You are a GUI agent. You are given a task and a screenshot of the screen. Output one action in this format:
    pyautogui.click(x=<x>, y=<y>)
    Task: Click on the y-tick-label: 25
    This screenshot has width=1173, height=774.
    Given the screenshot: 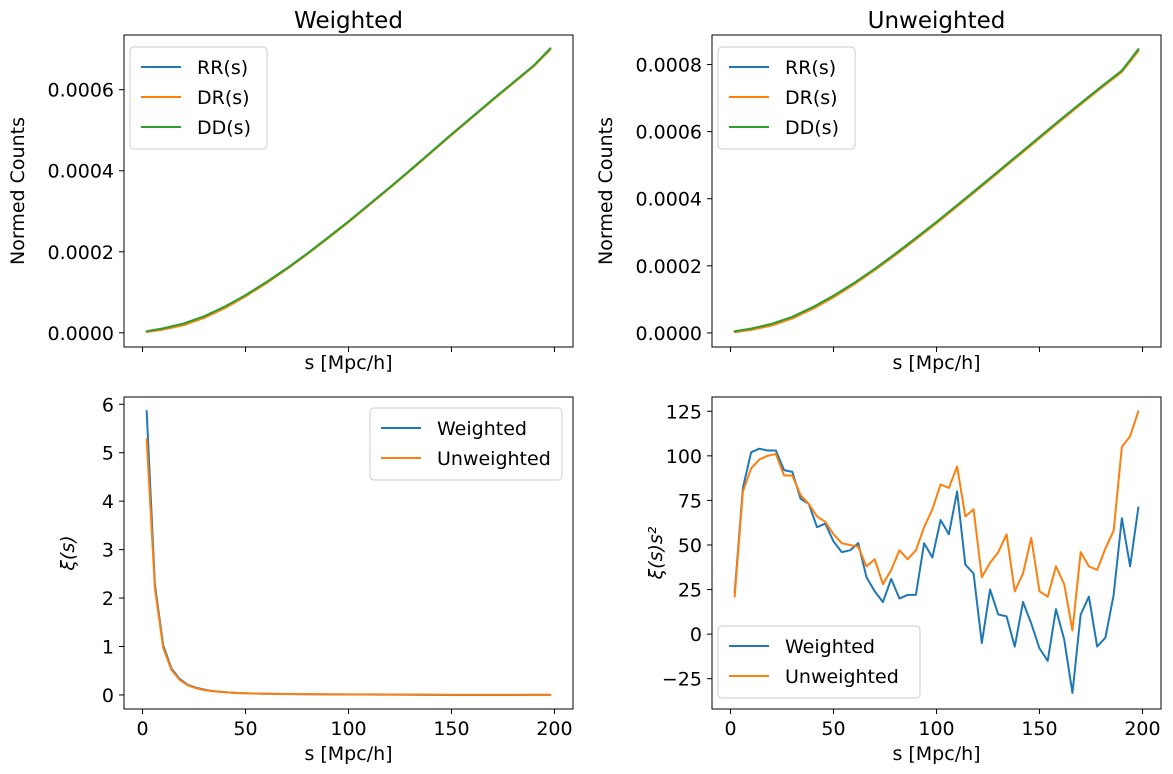 What is the action you would take?
    pyautogui.click(x=690, y=591)
    